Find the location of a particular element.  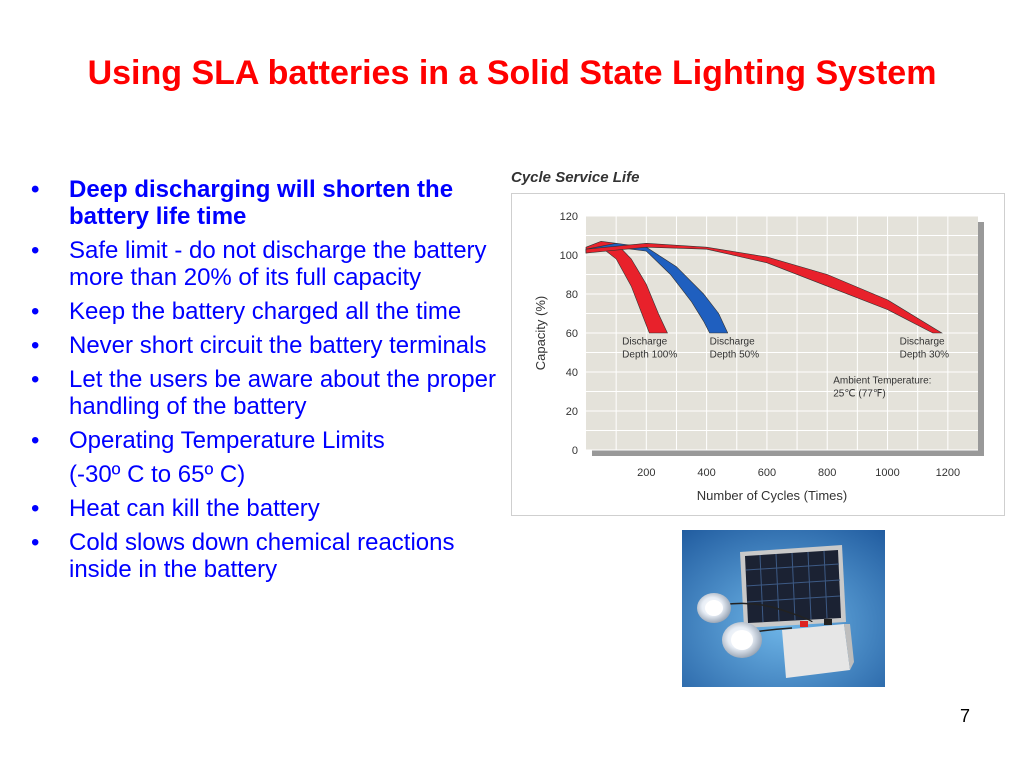

x-tick-label: 1200 is located at coordinates (948, 473).